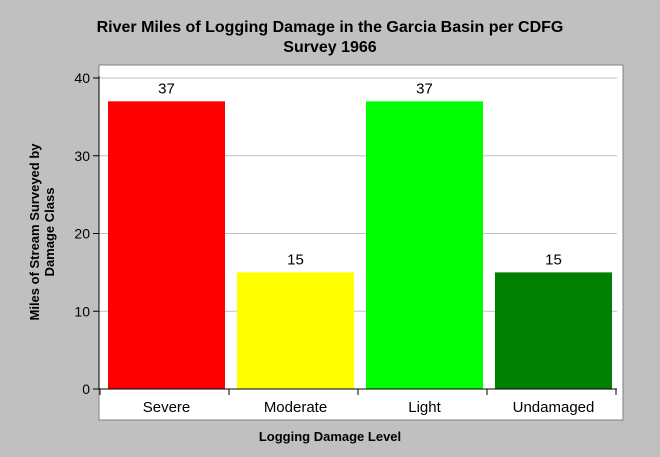 The width and height of the screenshot is (660, 457). Describe the element at coordinates (49, 232) in the screenshot. I see `y-axis-title-line-2: Damage Class` at that location.